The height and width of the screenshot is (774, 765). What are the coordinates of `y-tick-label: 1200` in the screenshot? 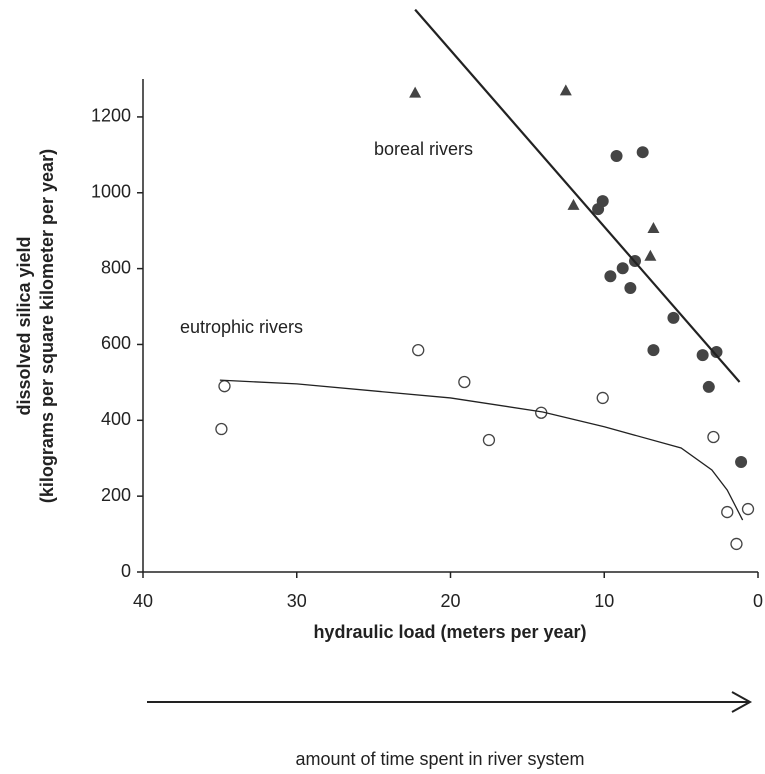 It's located at (111, 116).